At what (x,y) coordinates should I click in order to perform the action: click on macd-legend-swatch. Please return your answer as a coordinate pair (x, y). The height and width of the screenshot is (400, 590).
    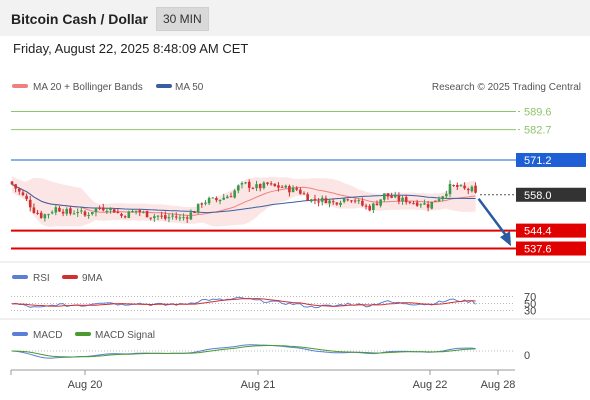
    Looking at the image, I should click on (20, 334).